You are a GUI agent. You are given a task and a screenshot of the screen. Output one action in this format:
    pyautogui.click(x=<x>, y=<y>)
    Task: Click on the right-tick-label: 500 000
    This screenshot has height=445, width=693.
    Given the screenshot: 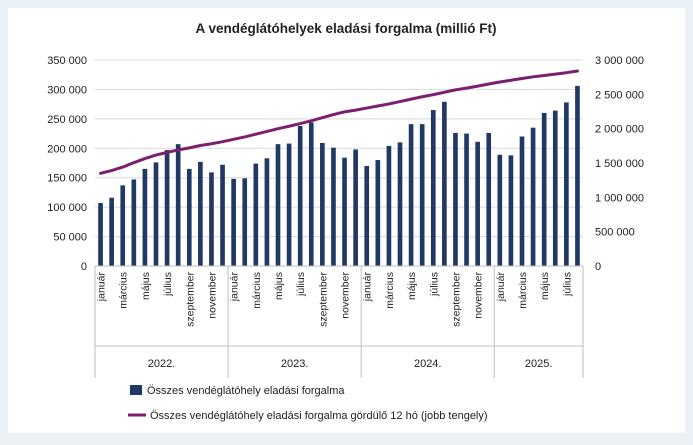 What is the action you would take?
    pyautogui.click(x=615, y=233)
    